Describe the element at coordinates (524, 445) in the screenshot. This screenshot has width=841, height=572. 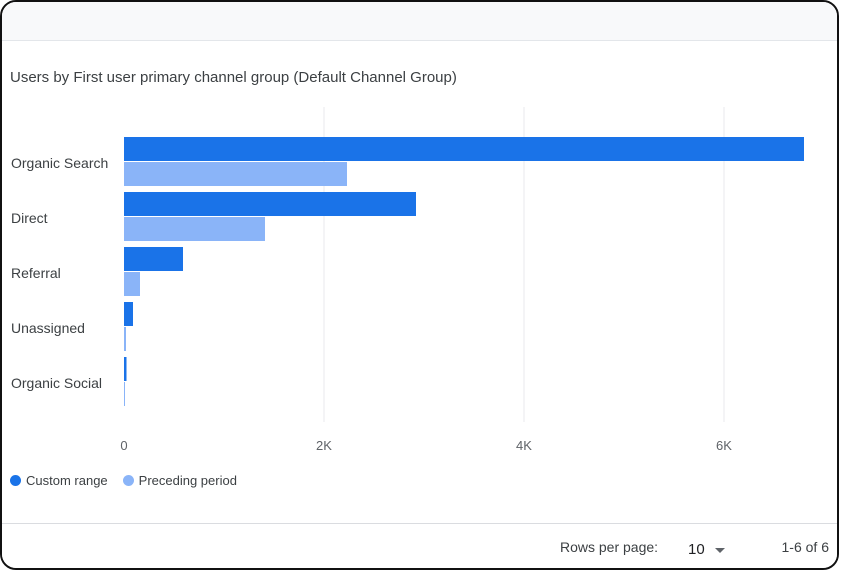
I see `x-axis-tick-label: 4K` at that location.